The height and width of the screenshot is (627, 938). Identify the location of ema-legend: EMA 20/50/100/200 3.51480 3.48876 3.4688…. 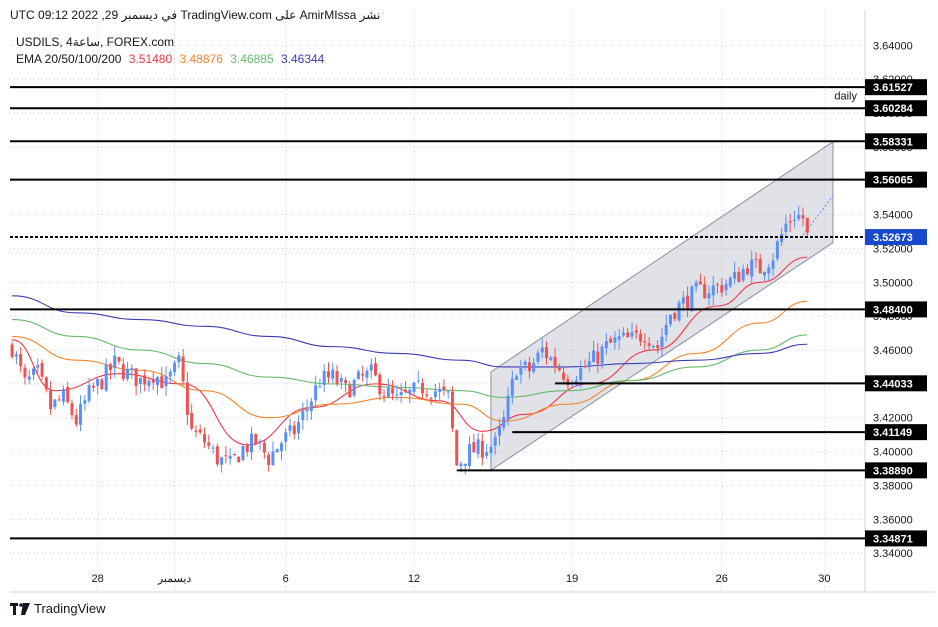
(172, 59).